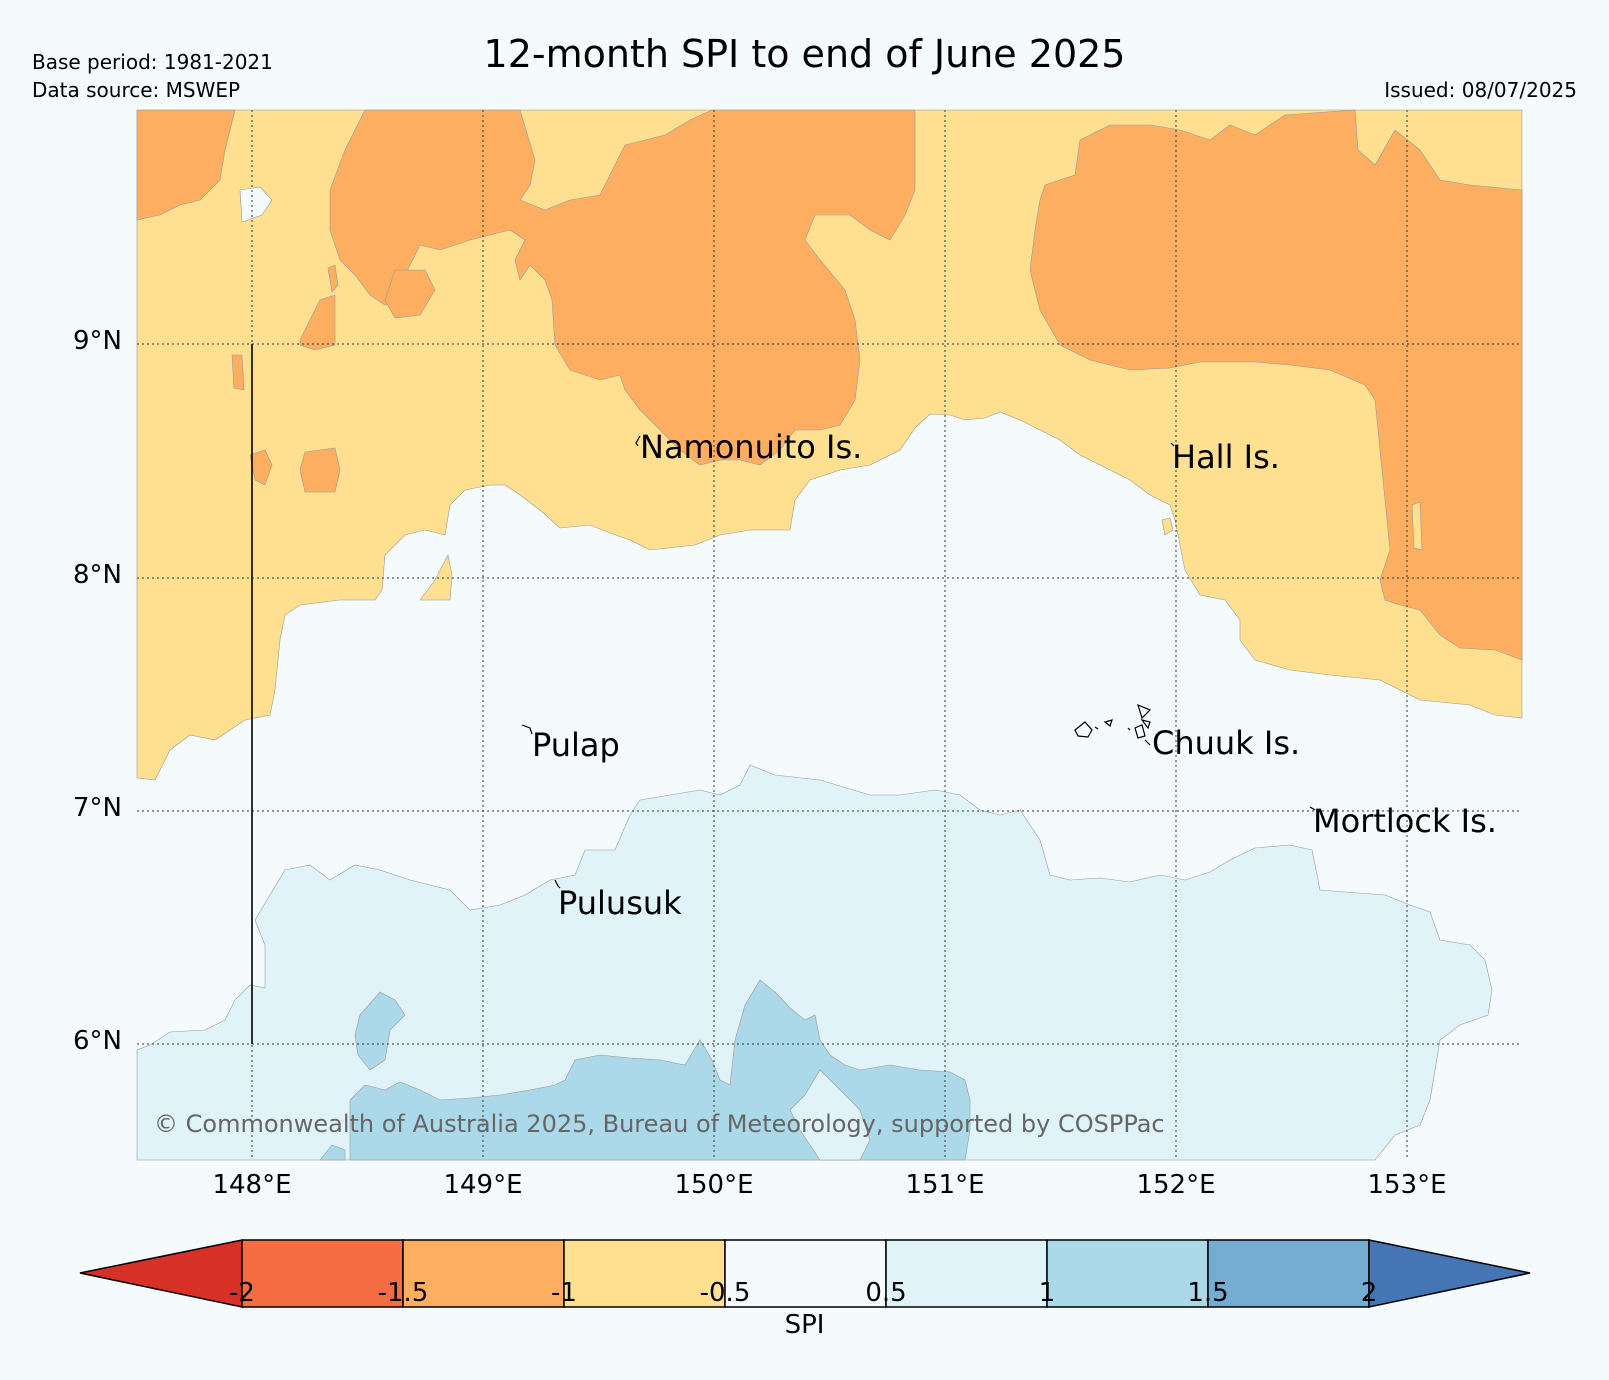 This screenshot has width=1609, height=1380. I want to click on namonuito-island, so click(638, 441).